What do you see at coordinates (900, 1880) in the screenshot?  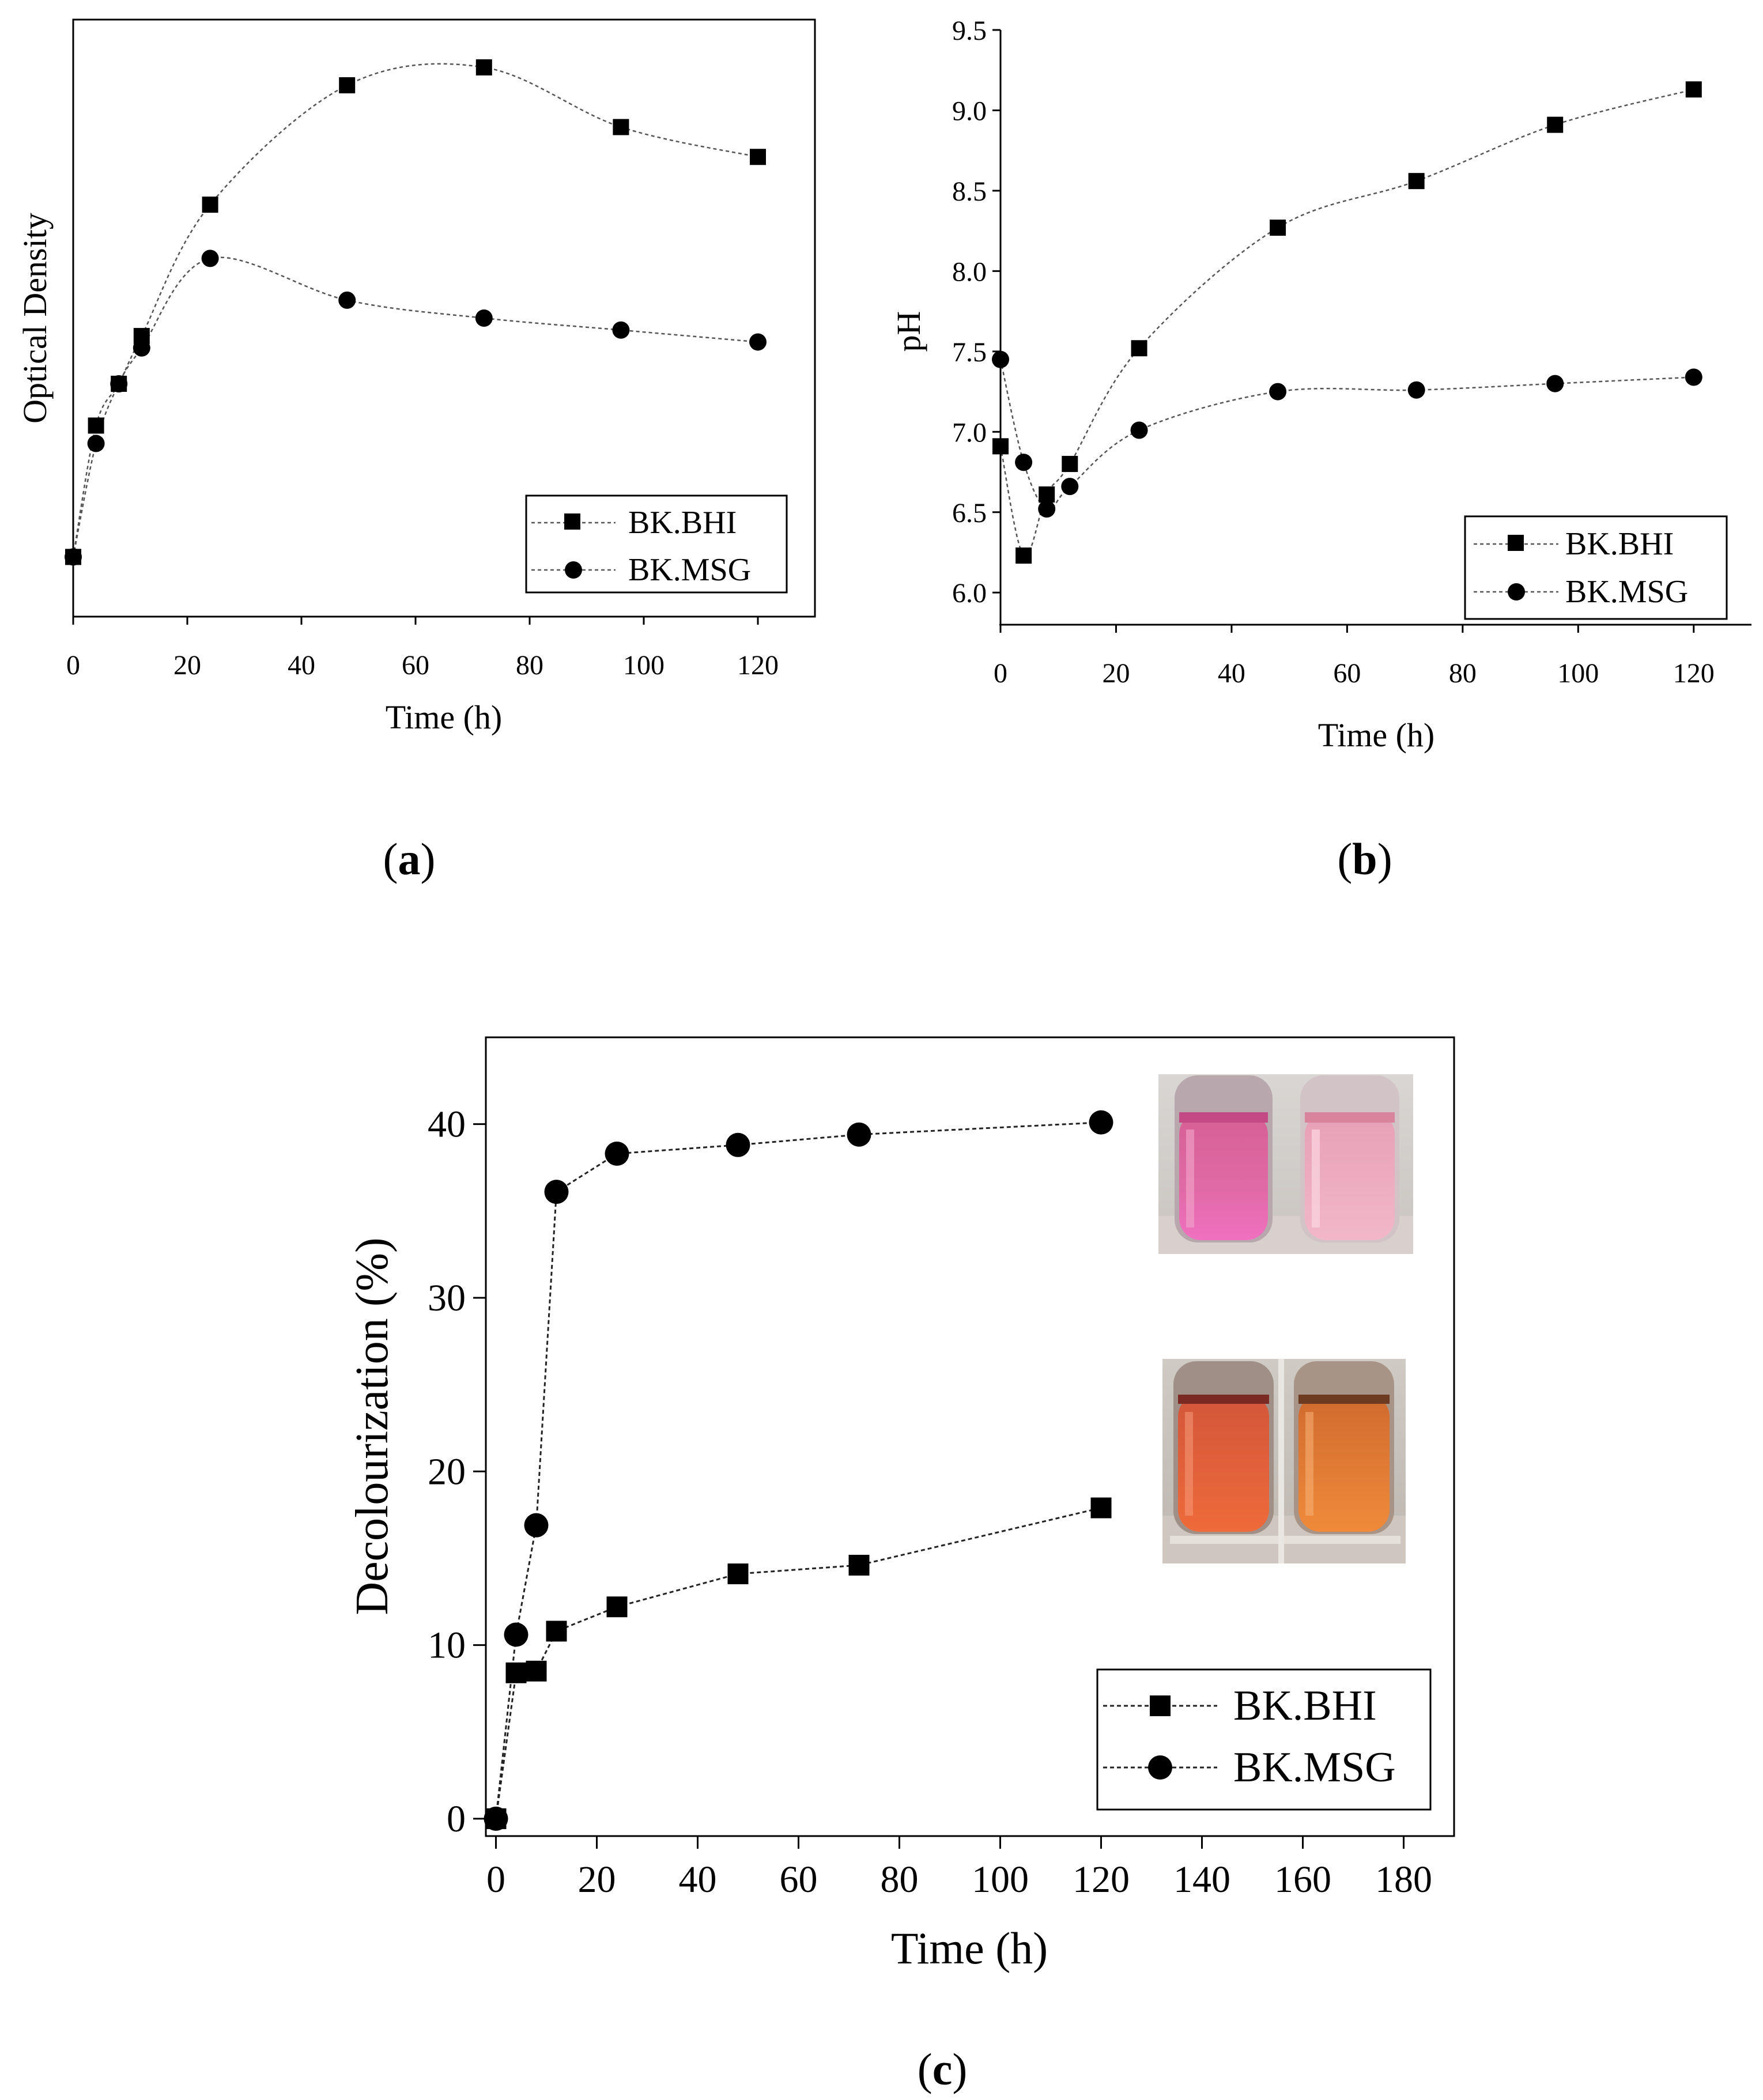 I see `x-tick-label: 80` at bounding box center [900, 1880].